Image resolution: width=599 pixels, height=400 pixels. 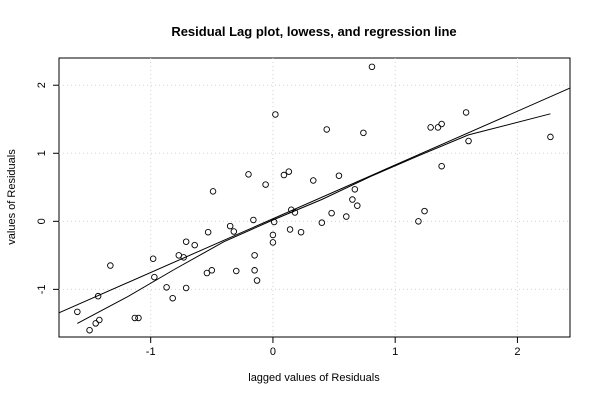 What do you see at coordinates (42, 289) in the screenshot?
I see `y-tick-label: -1` at bounding box center [42, 289].